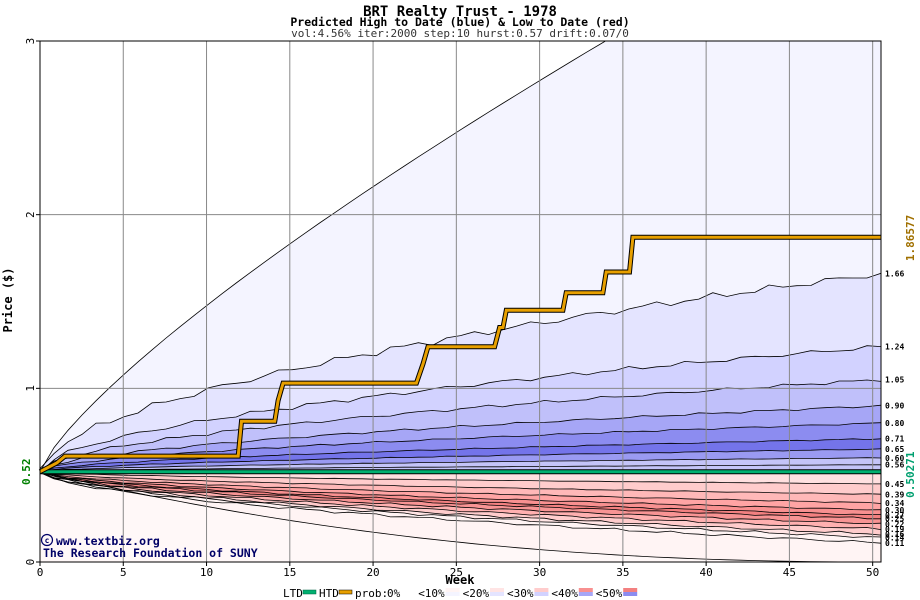 The width and height of the screenshot is (920, 600). Describe the element at coordinates (894, 534) in the screenshot. I see `right-label-17: 0.16` at that location.